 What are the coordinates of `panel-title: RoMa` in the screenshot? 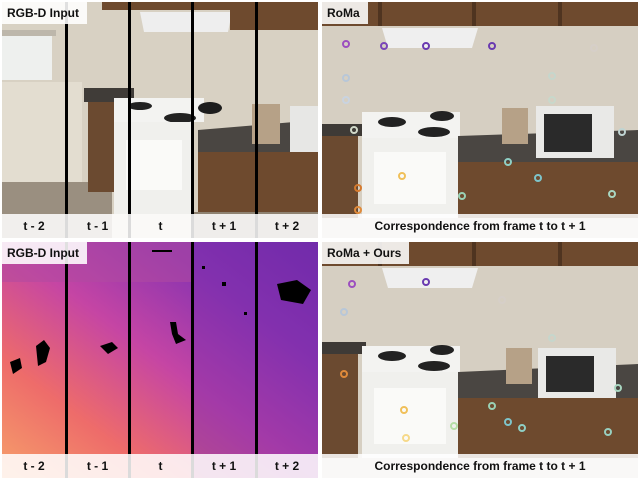 It's located at (345, 13).